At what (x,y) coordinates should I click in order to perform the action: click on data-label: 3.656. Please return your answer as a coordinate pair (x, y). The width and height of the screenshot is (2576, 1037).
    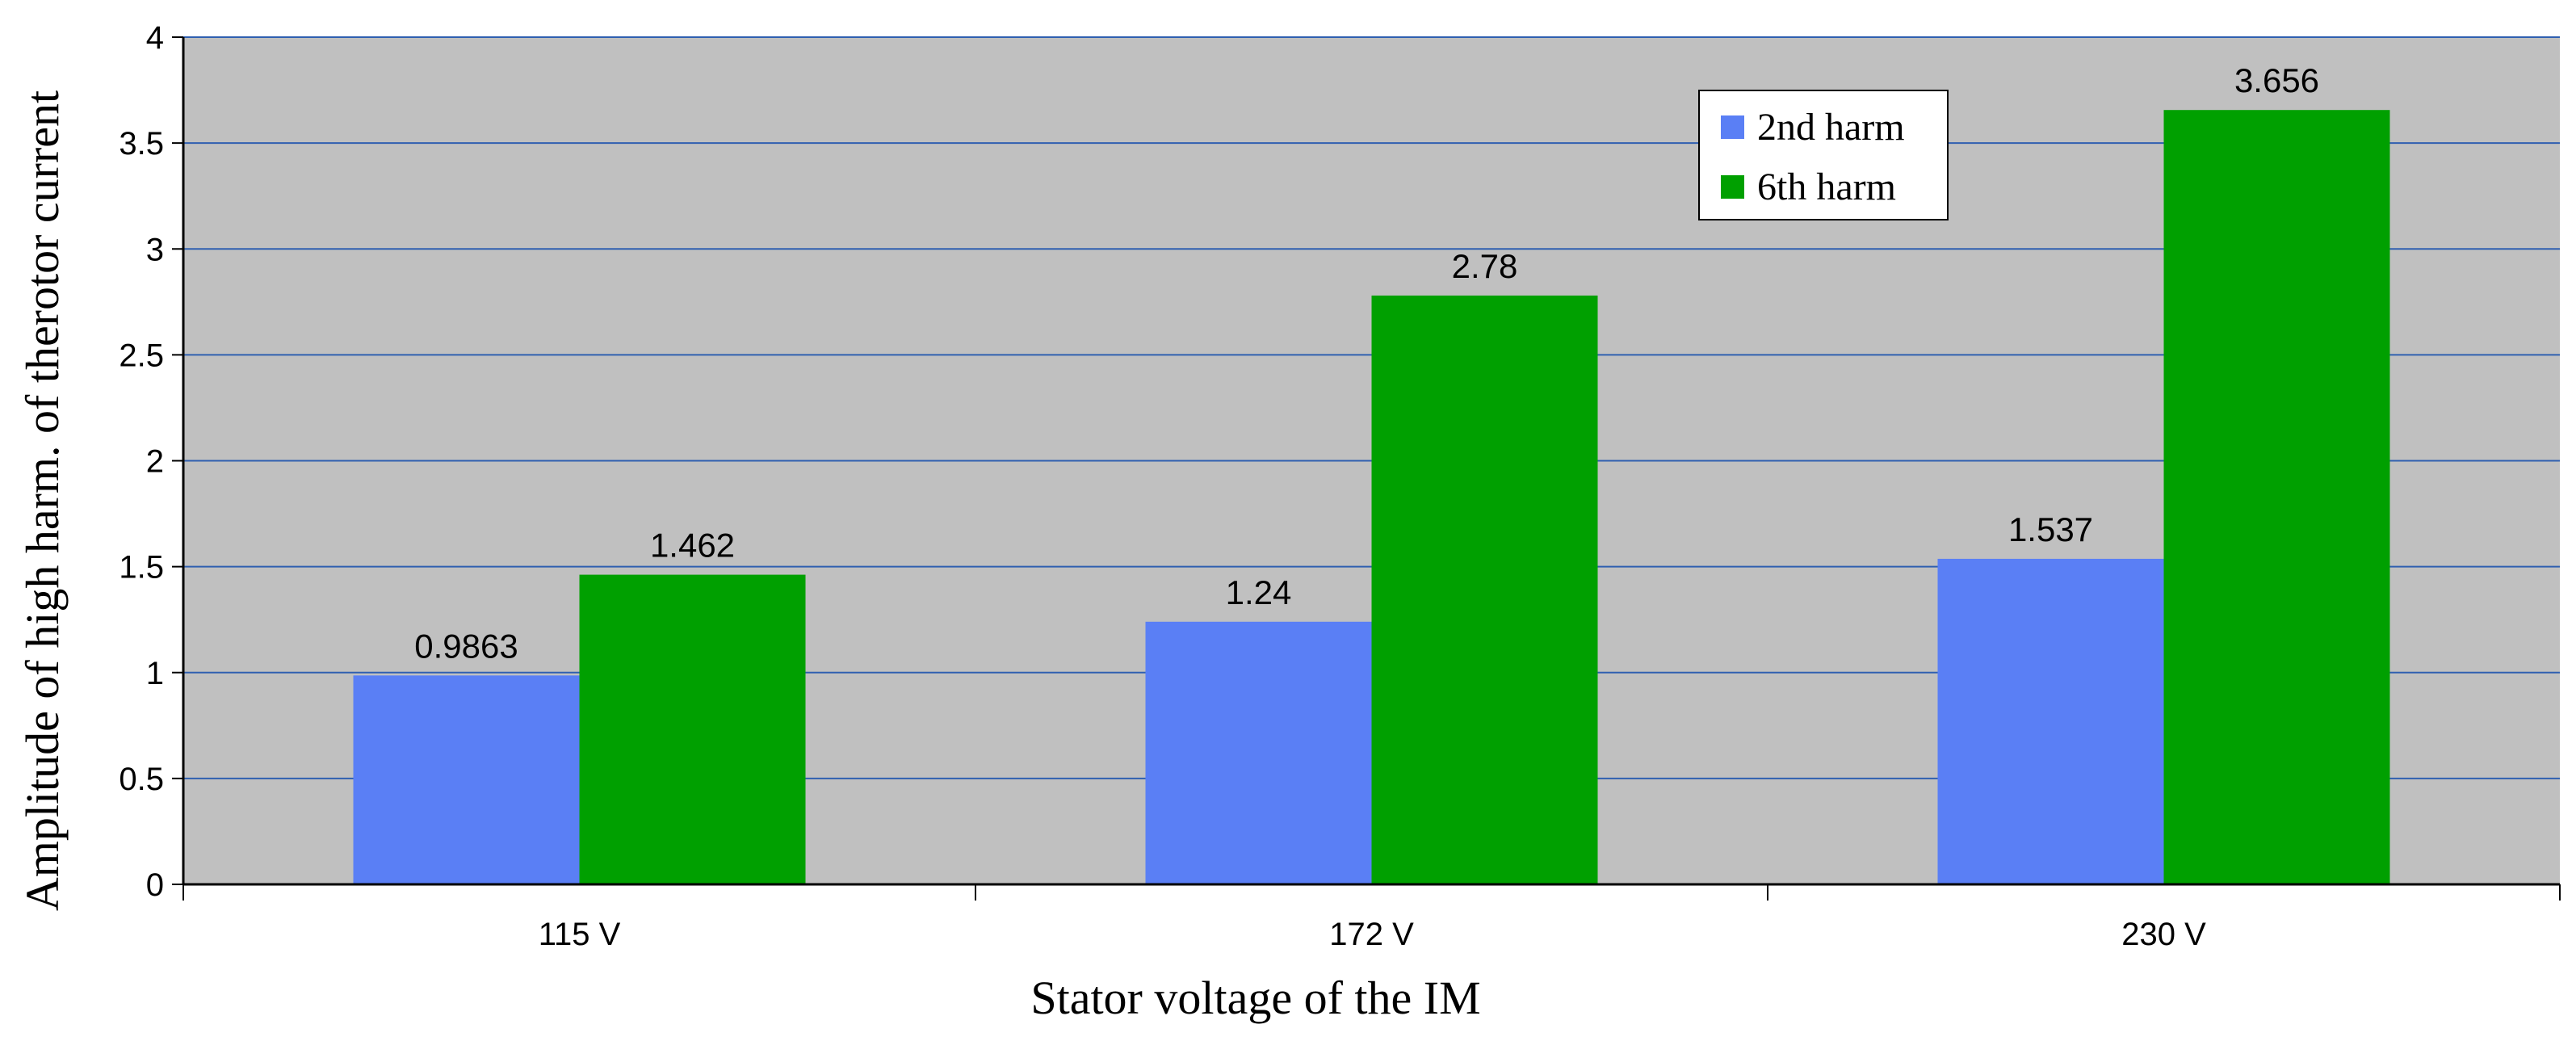
    Looking at the image, I should click on (2276, 80).